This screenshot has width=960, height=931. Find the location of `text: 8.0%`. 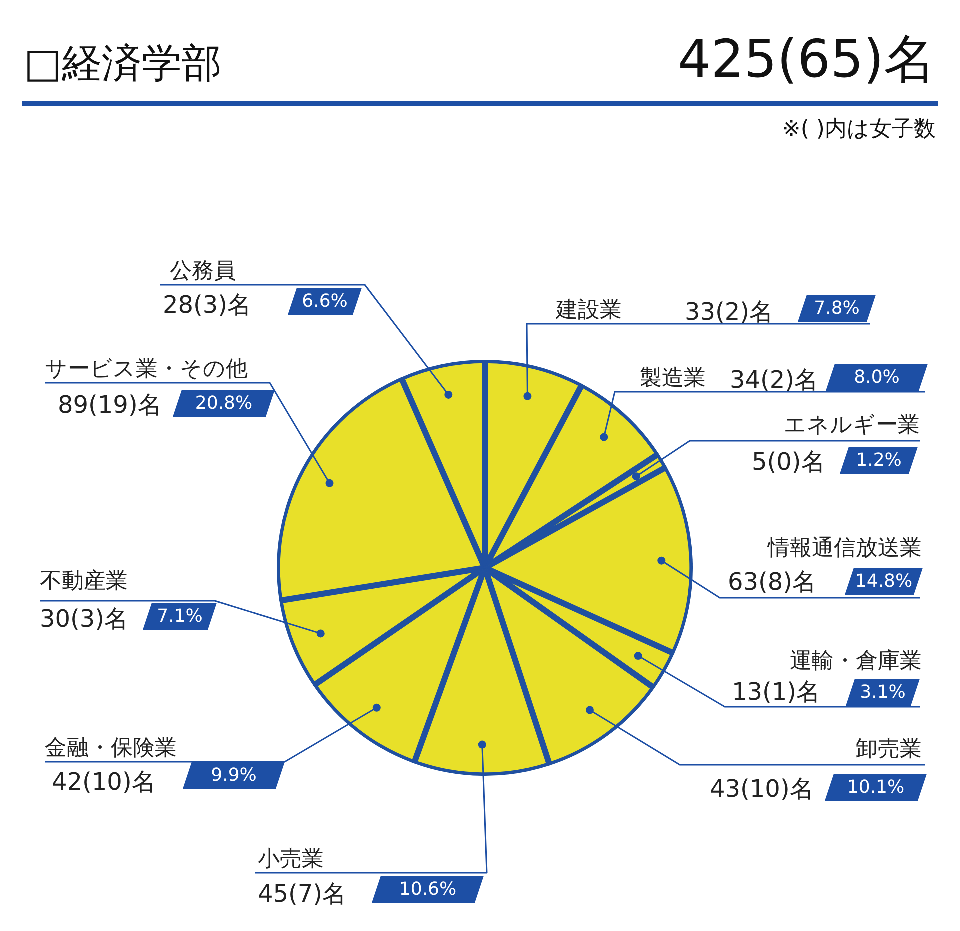

text: 8.0% is located at coordinates (877, 377).